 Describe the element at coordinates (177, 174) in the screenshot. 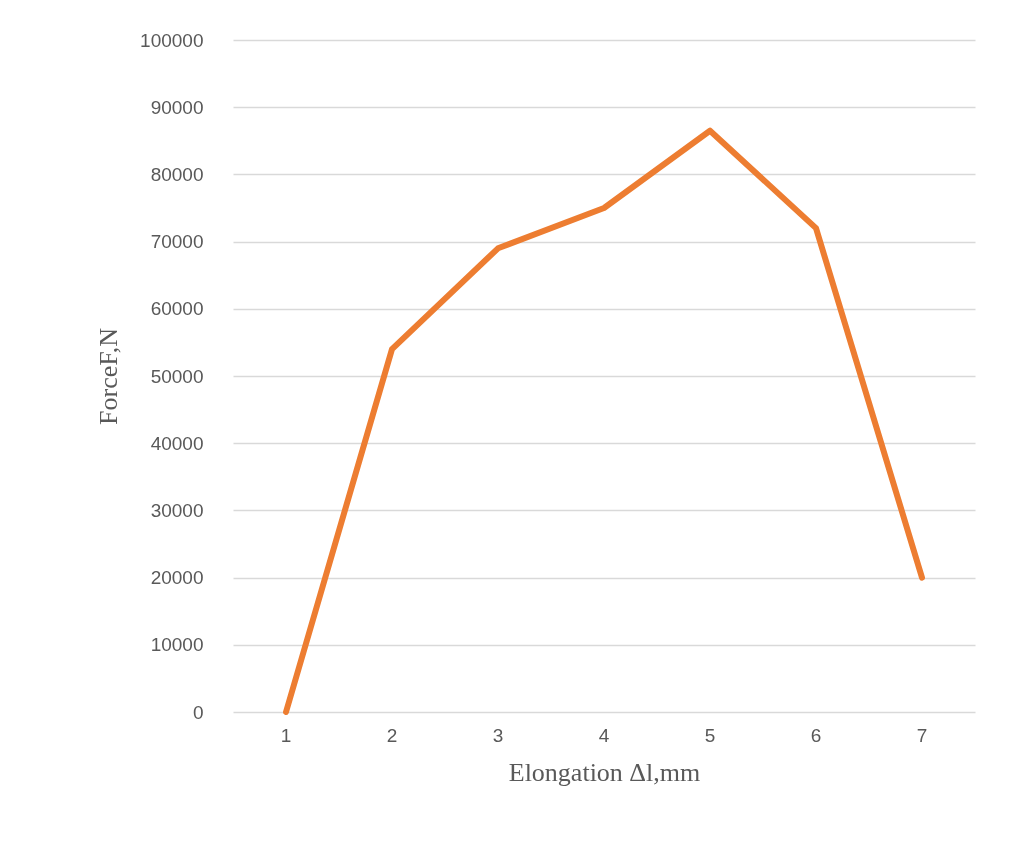

I see `y-tick-label: 80000` at that location.